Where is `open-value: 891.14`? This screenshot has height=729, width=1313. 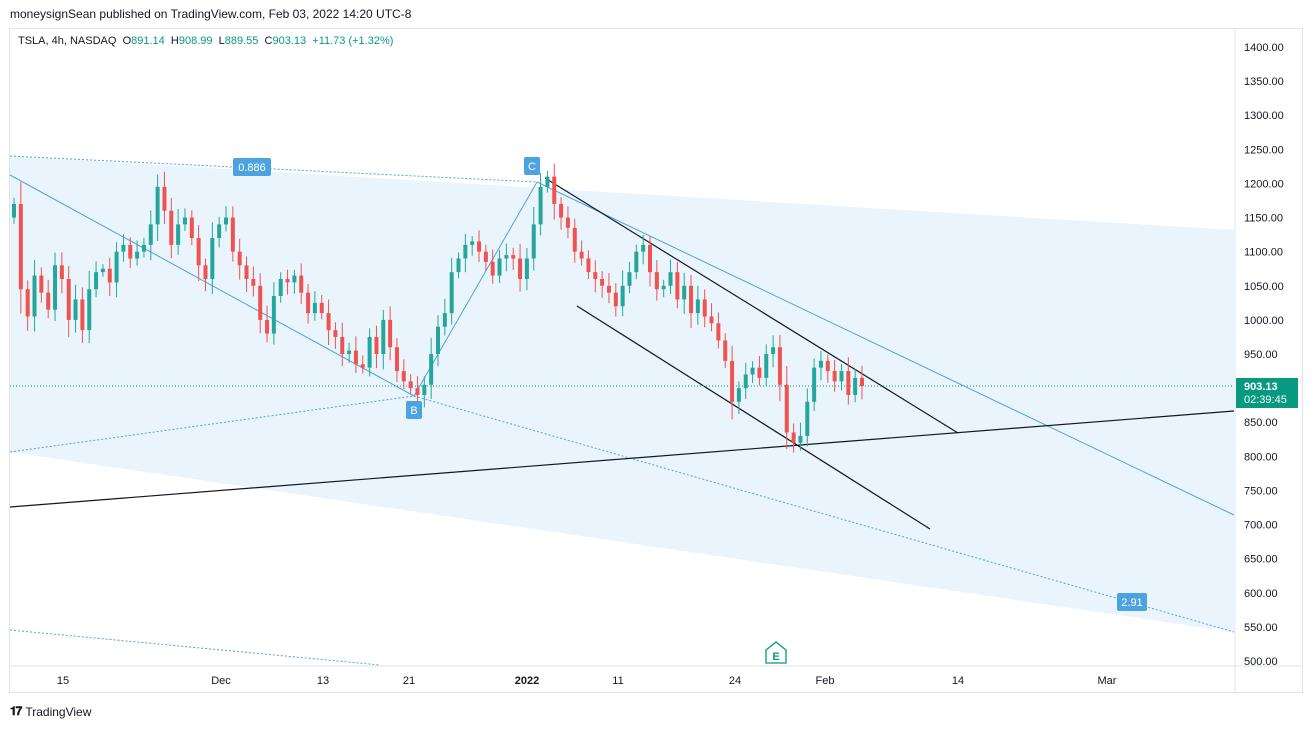
open-value: 891.14 is located at coordinates (148, 41).